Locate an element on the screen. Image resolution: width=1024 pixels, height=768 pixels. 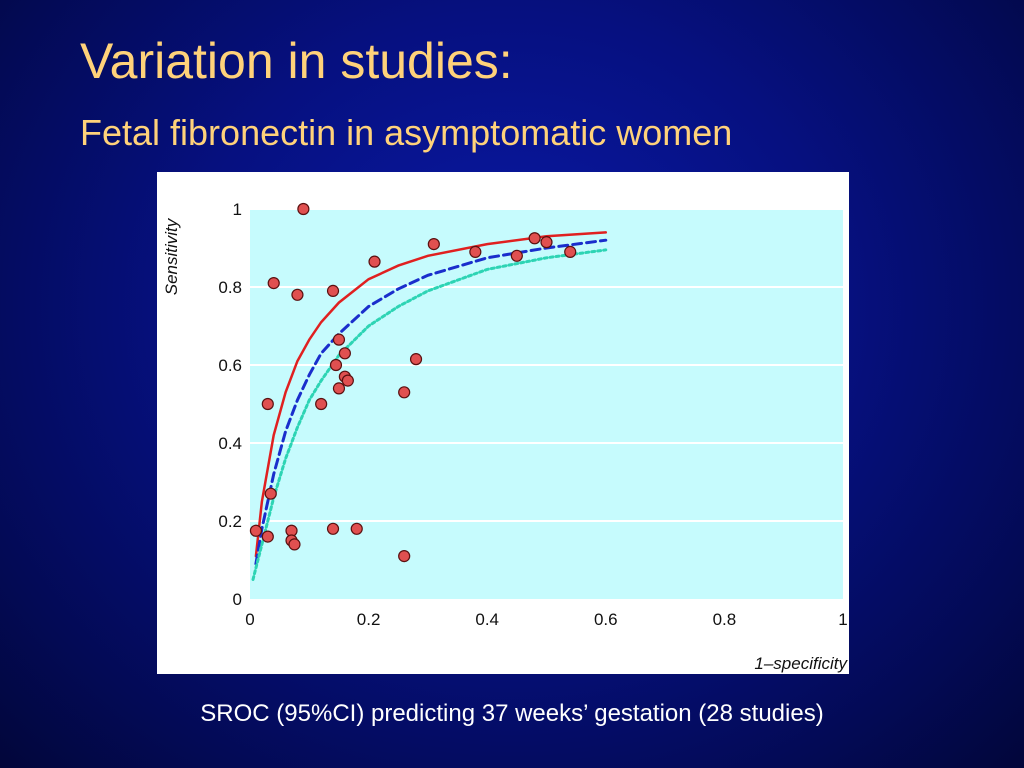
y-tick-label: 1 is located at coordinates (237, 209).